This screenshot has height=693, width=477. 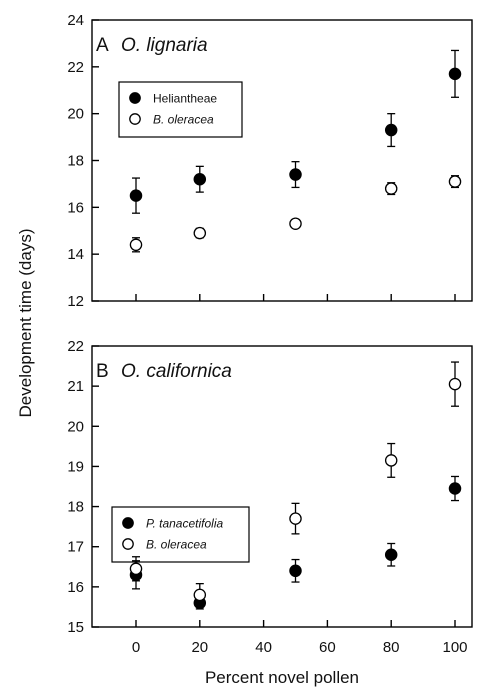 What do you see at coordinates (75, 386) in the screenshot?
I see `y-tick-label: 21` at bounding box center [75, 386].